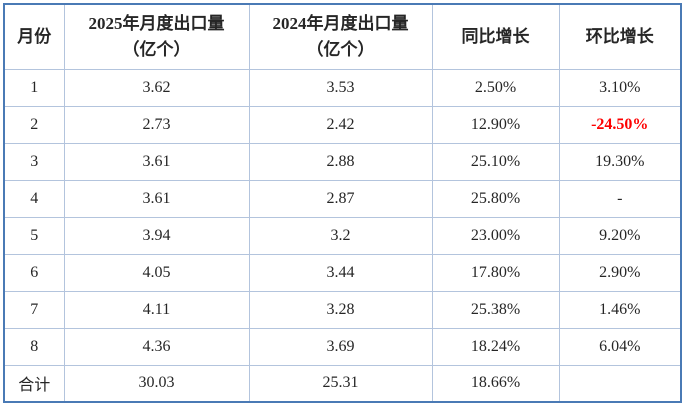 The image size is (684, 420). What do you see at coordinates (34, 272) in the screenshot?
I see `cell-month: 6` at bounding box center [34, 272].